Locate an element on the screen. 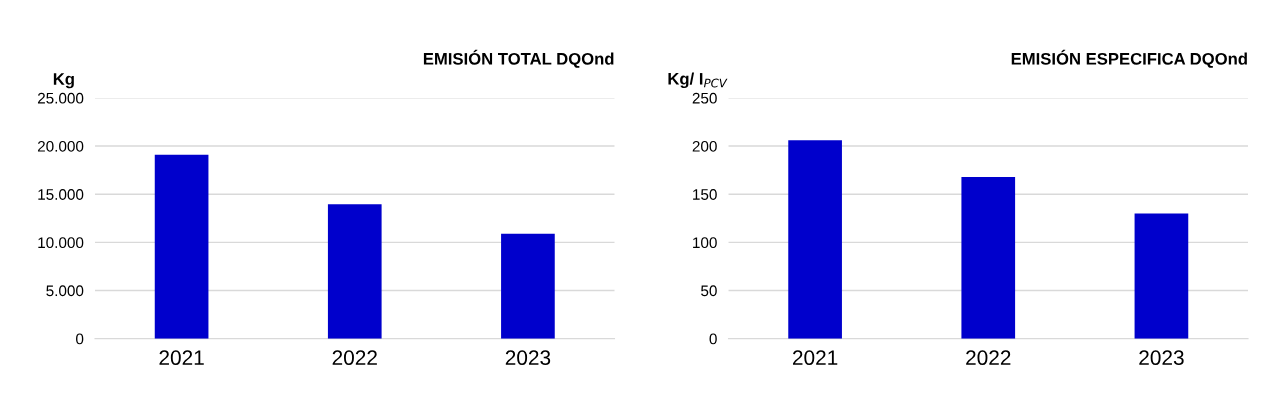 This screenshot has height=408, width=1267. y-tick-label: 50 is located at coordinates (709, 291).